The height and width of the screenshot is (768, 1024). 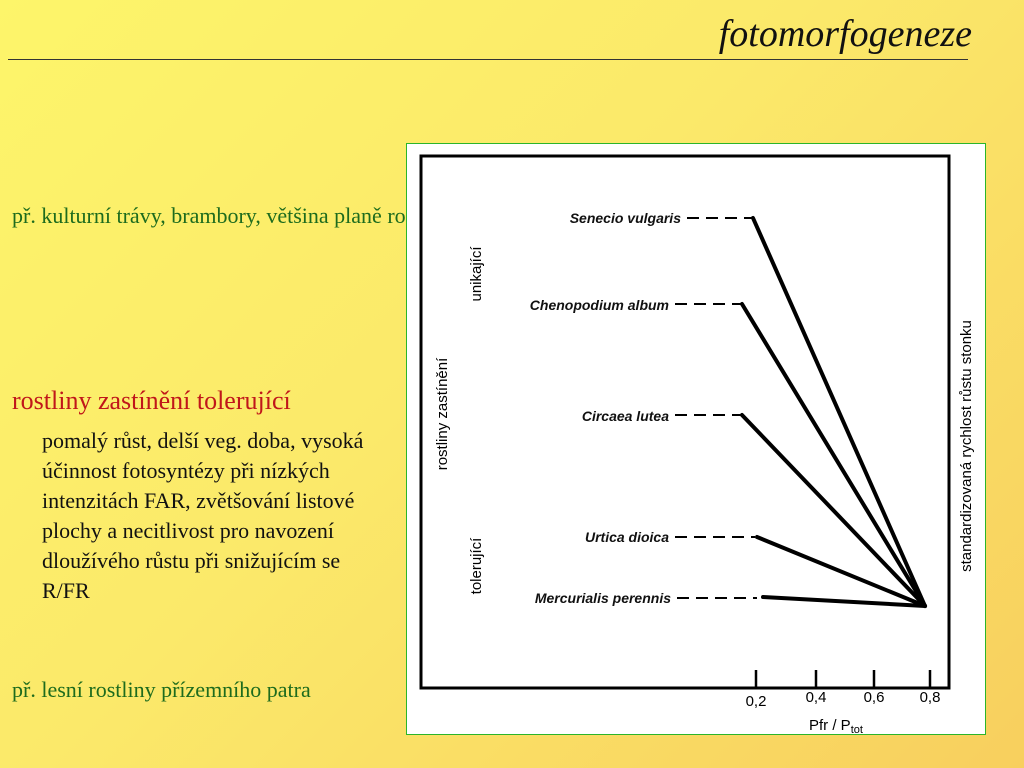 I want to click on tolerant-heading: rostliny zastínění tolerující, so click(x=151, y=400).